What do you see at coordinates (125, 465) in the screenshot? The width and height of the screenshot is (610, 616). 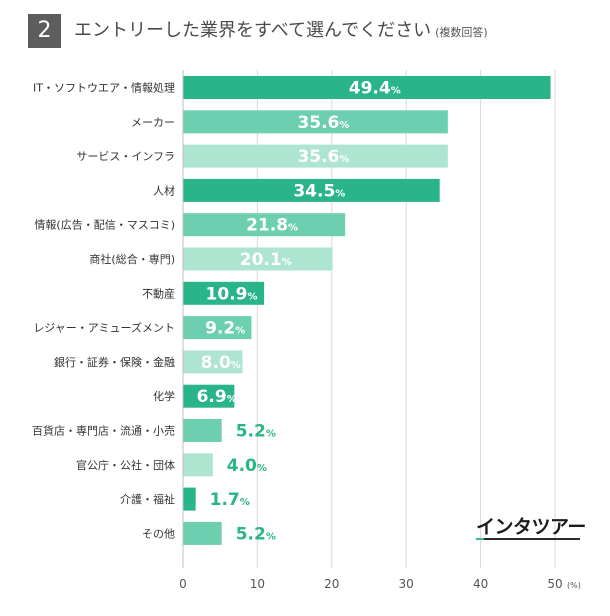 I see `category-label: 官公庁・公社・団体` at bounding box center [125, 465].